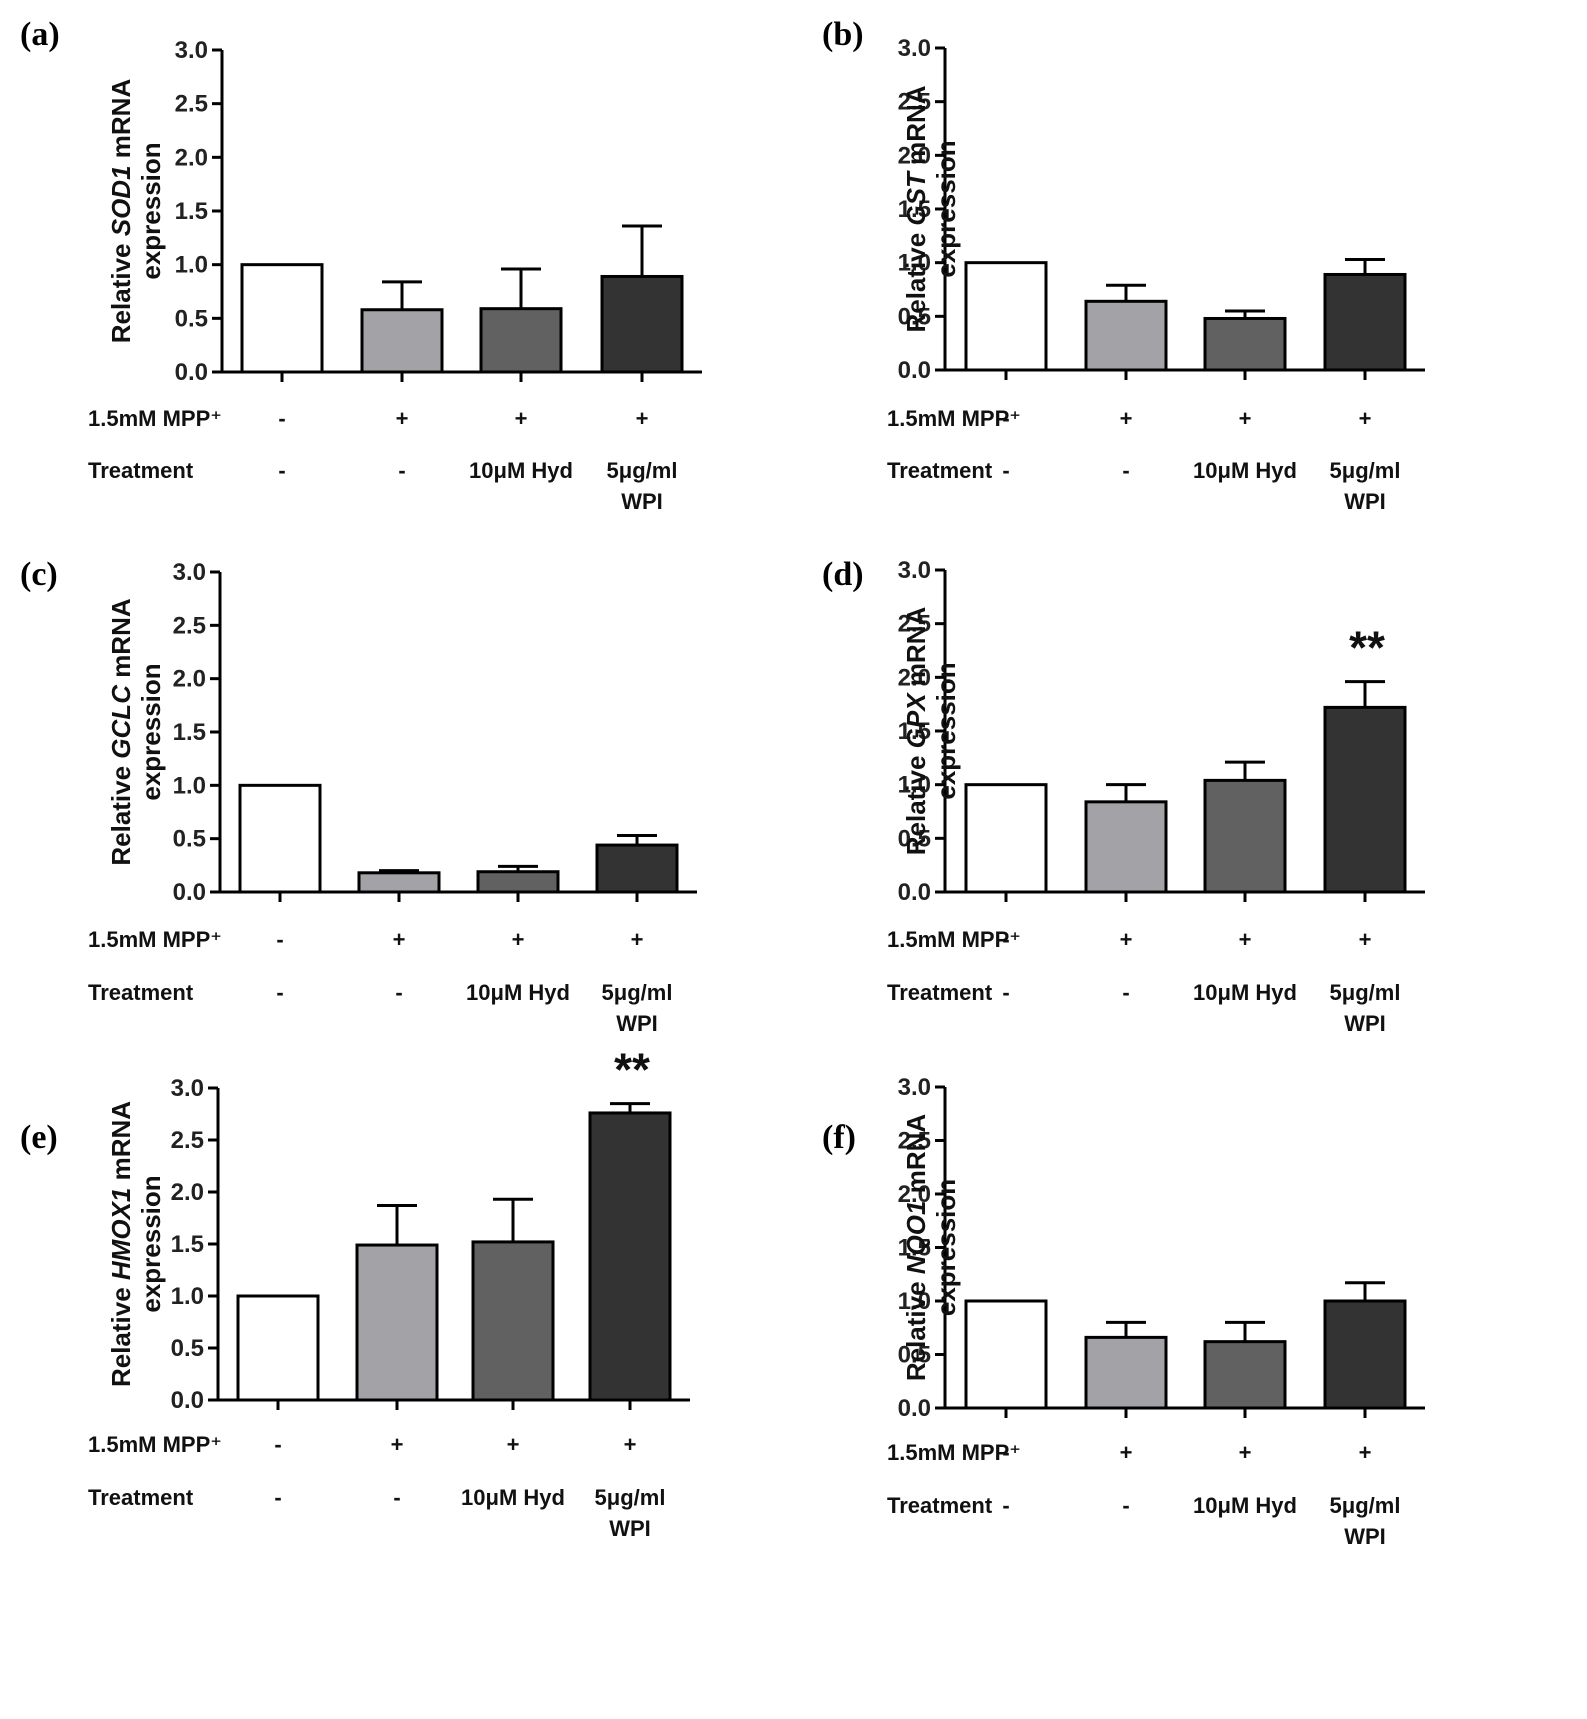  Describe the element at coordinates (39, 574) in the screenshot. I see `panel-label: (c)` at that location.